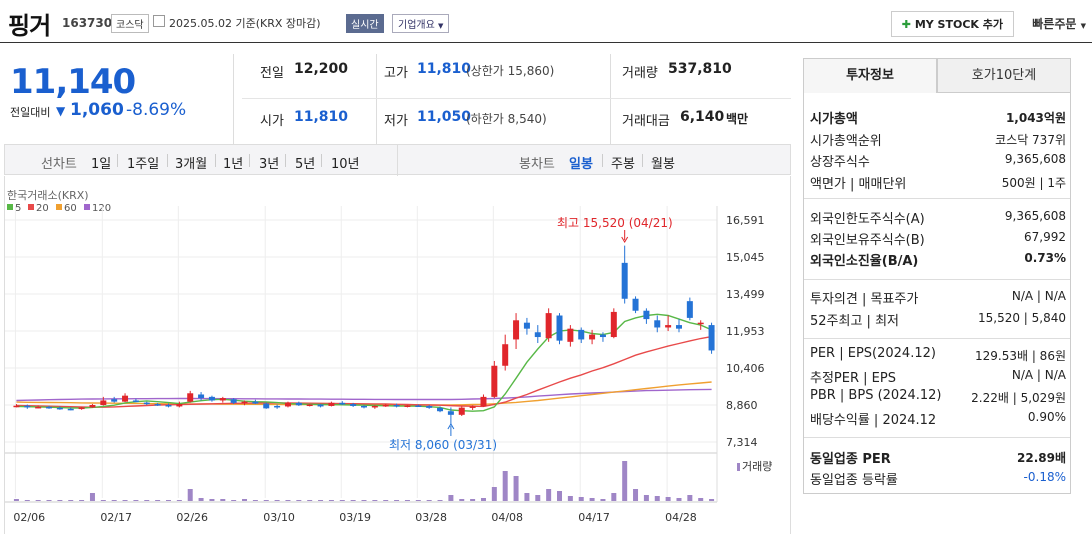 The width and height of the screenshot is (1092, 537). What do you see at coordinates (29, 517) in the screenshot?
I see `x-tick-label: 02/06` at bounding box center [29, 517].